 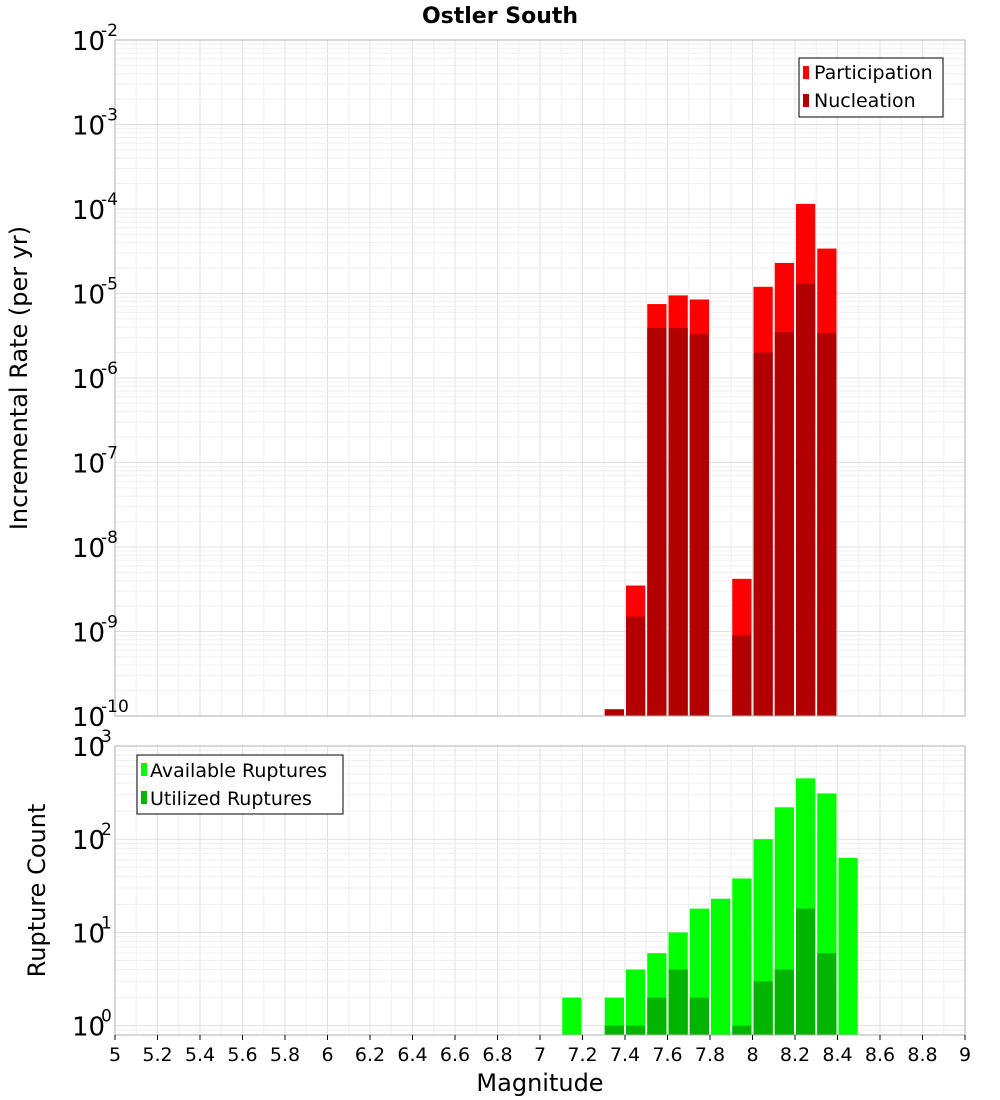 I want to click on x-tick-label: 5.2, so click(x=157, y=1055).